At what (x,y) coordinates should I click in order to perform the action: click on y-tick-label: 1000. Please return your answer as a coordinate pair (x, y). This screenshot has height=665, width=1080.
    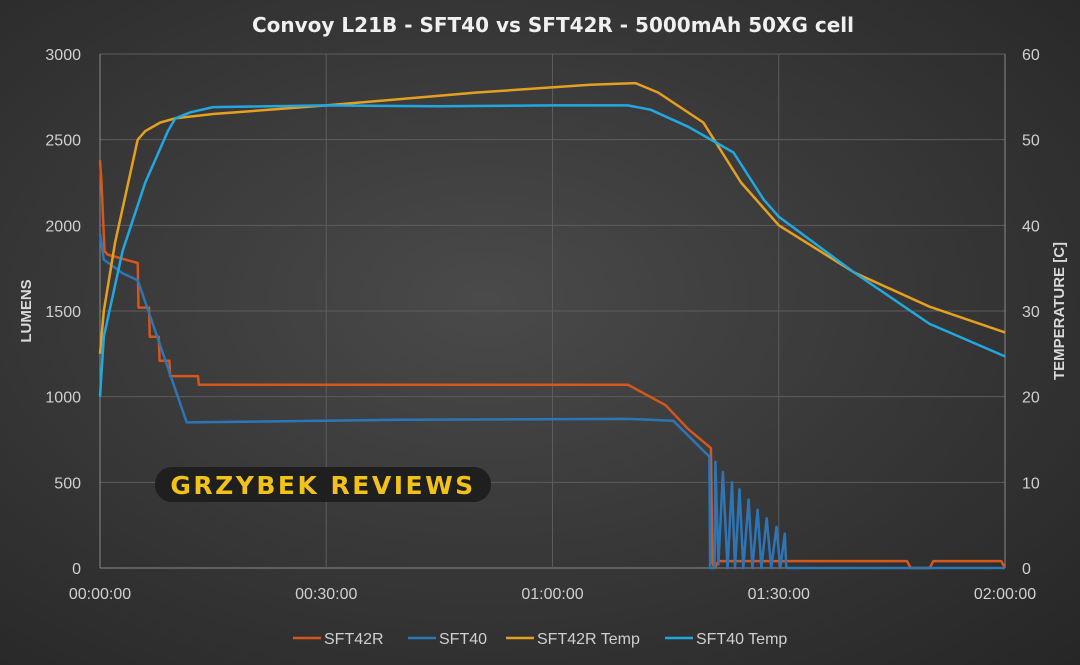
    Looking at the image, I should click on (63, 398).